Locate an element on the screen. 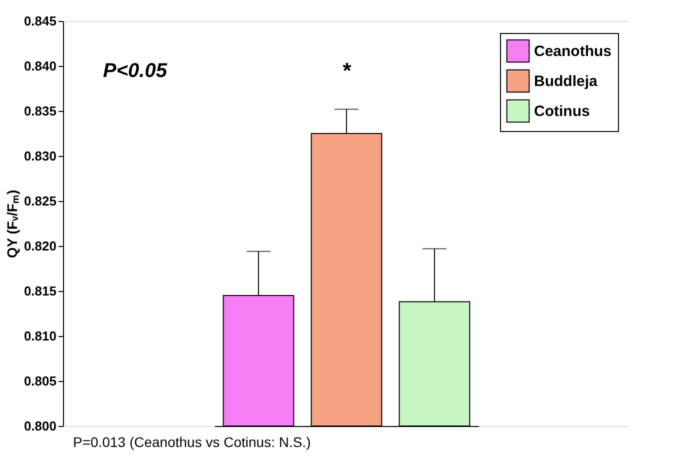  y-tick-label: 0.820 is located at coordinates (40, 246).